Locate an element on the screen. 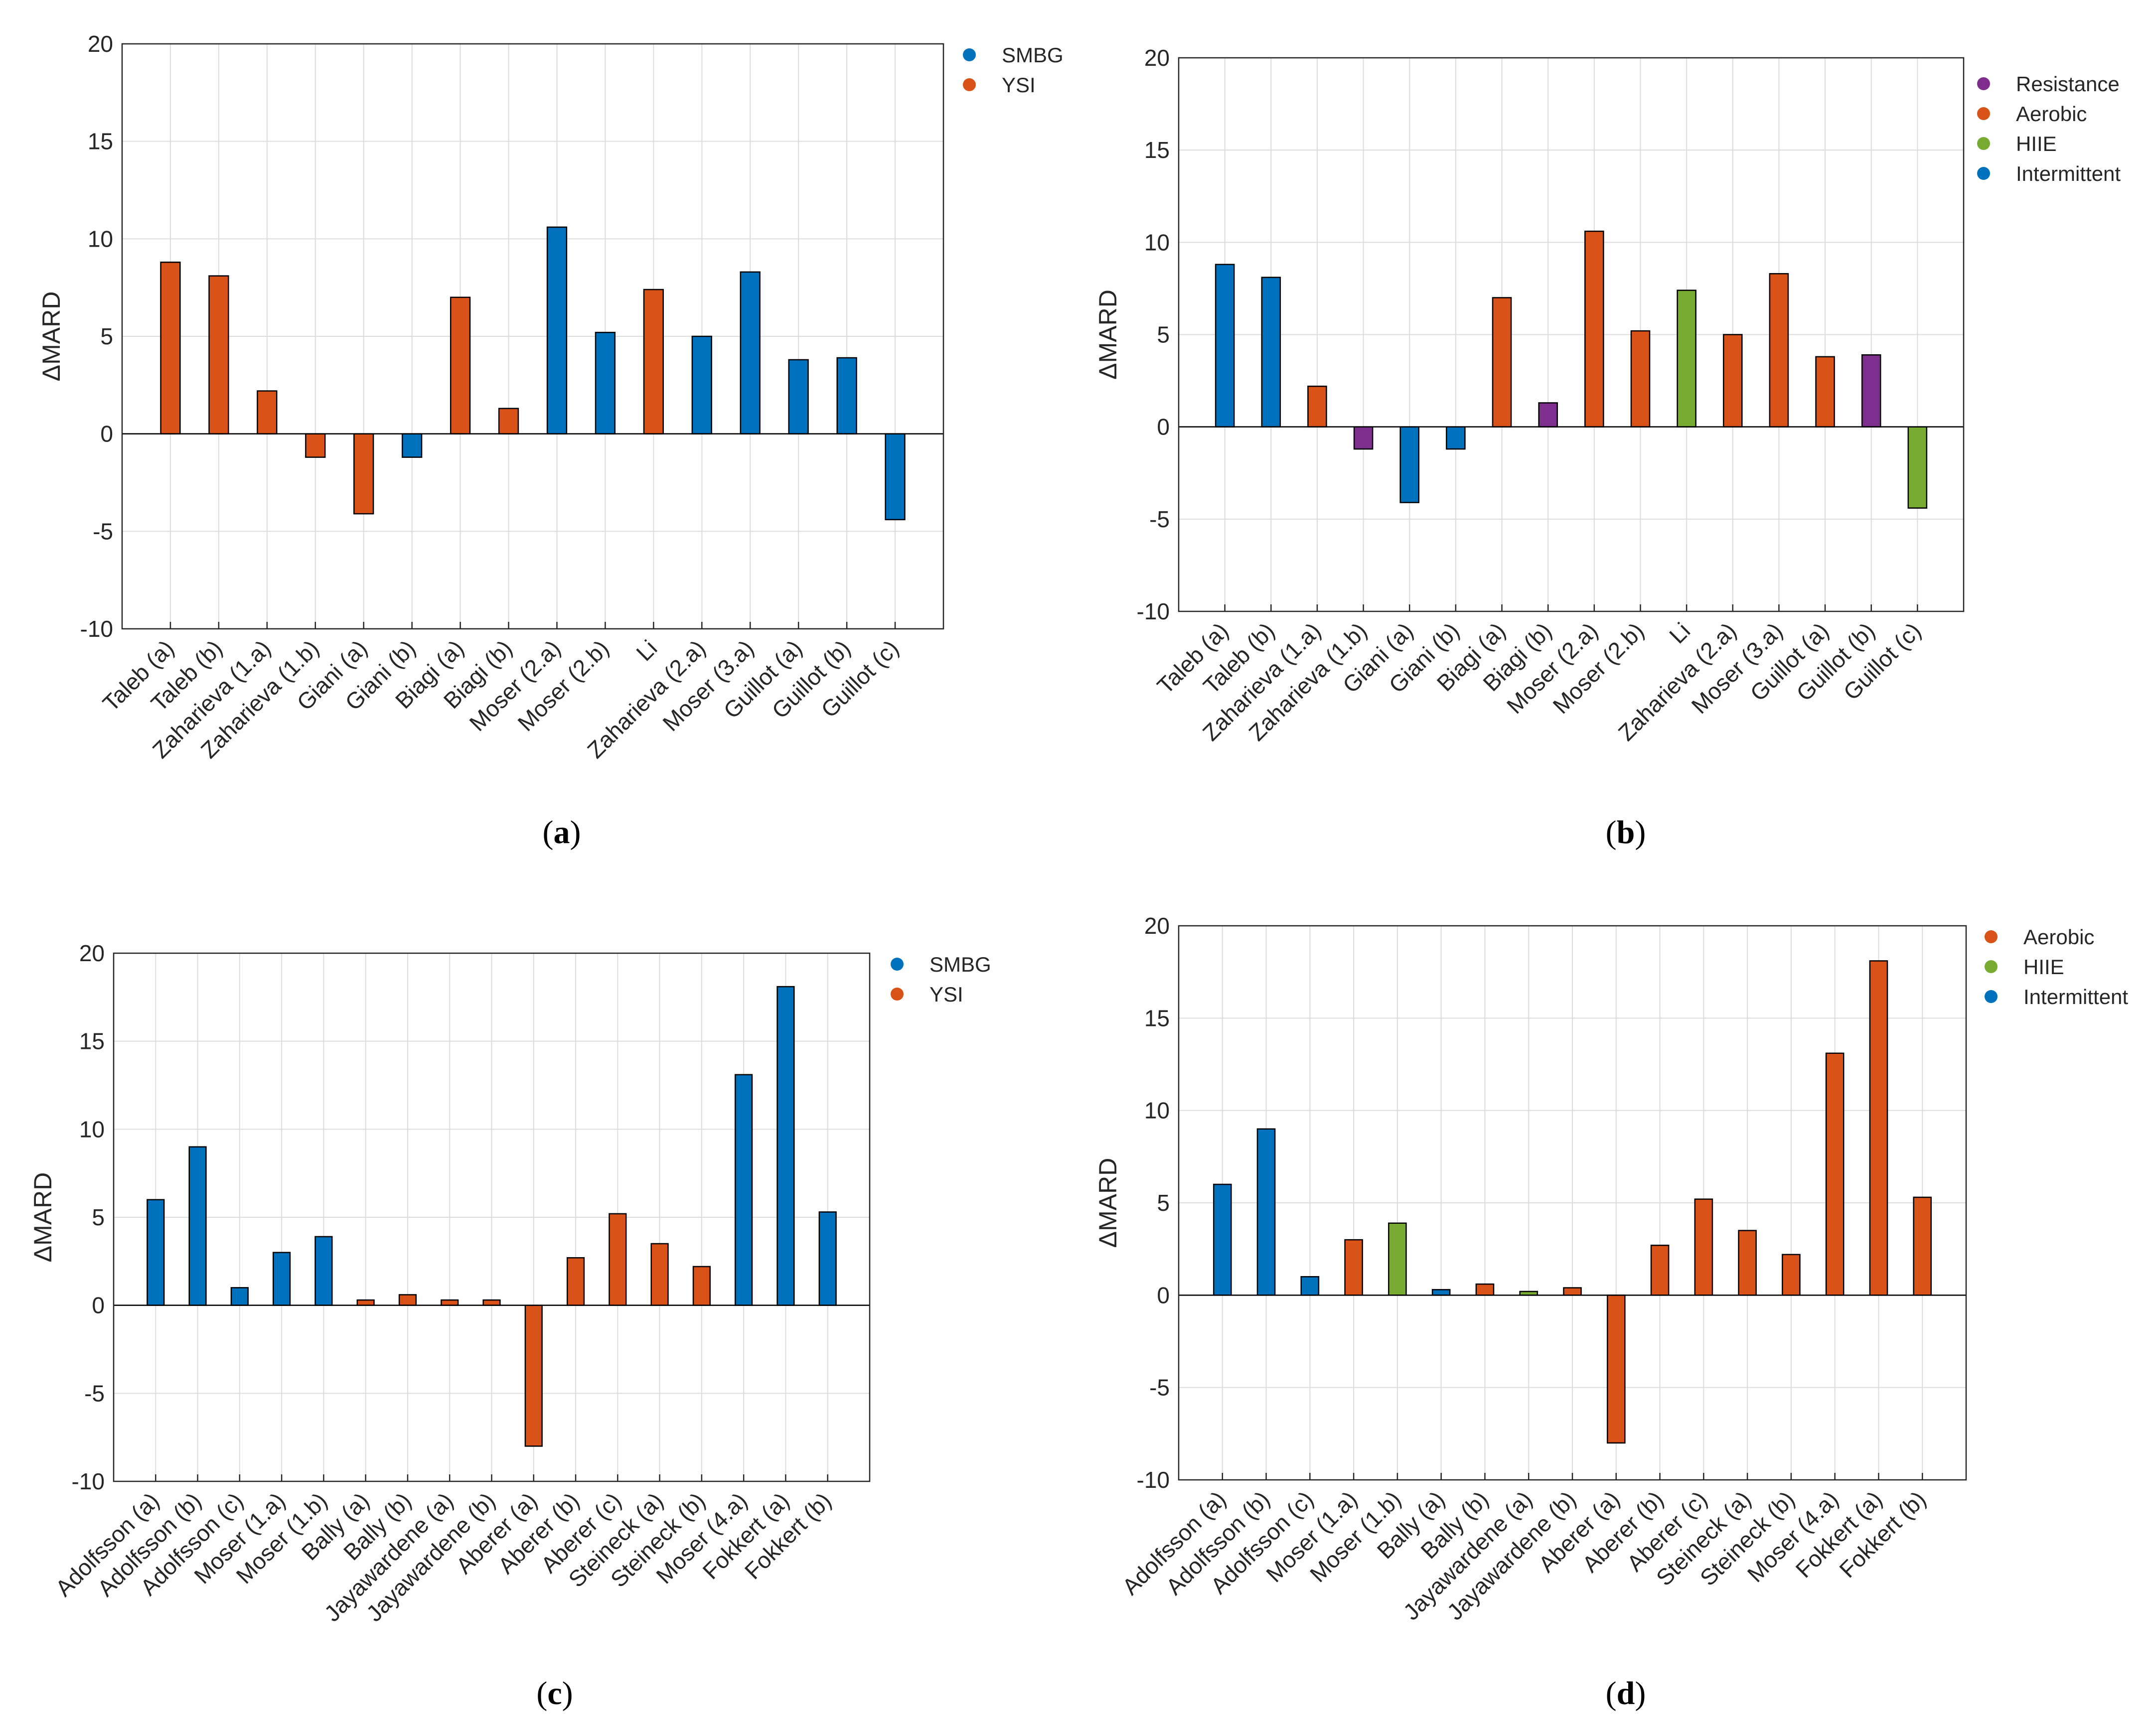 The height and width of the screenshot is (1729, 2156). x-tick-label: Li is located at coordinates (1679, 632).